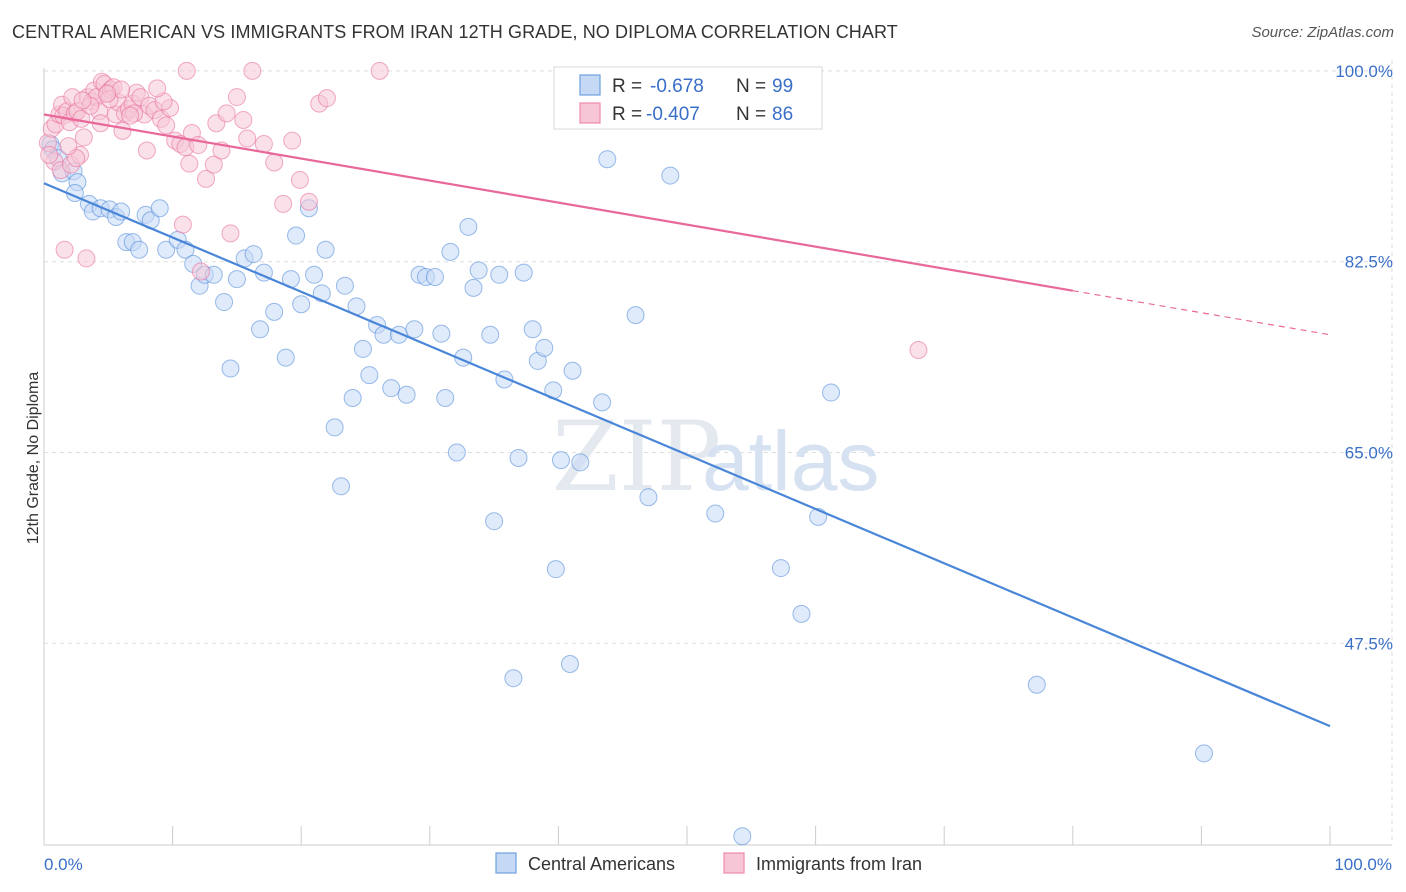  Describe the element at coordinates (601, 864) in the screenshot. I see `legend-label-central-americans: Central Americans` at that location.